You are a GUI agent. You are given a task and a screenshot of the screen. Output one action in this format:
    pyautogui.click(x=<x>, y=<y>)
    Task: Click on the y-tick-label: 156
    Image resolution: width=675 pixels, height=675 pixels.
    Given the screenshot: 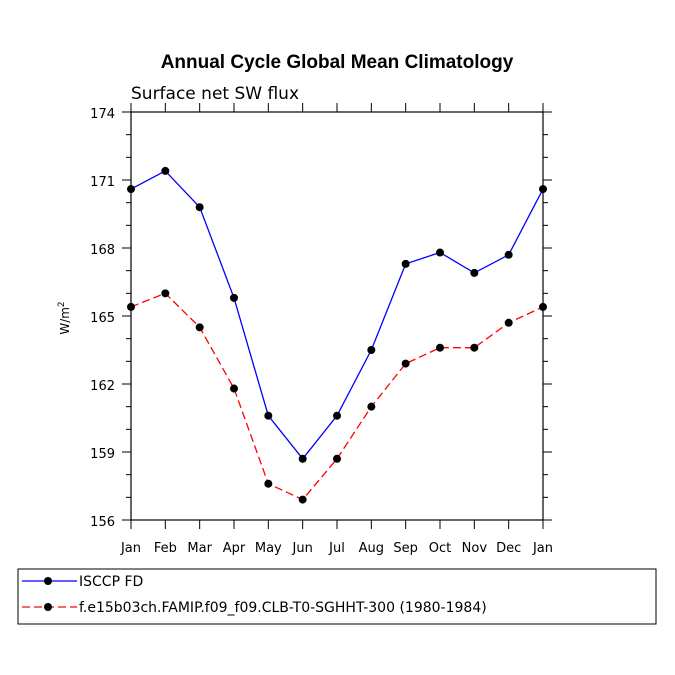 What is the action you would take?
    pyautogui.click(x=102, y=522)
    